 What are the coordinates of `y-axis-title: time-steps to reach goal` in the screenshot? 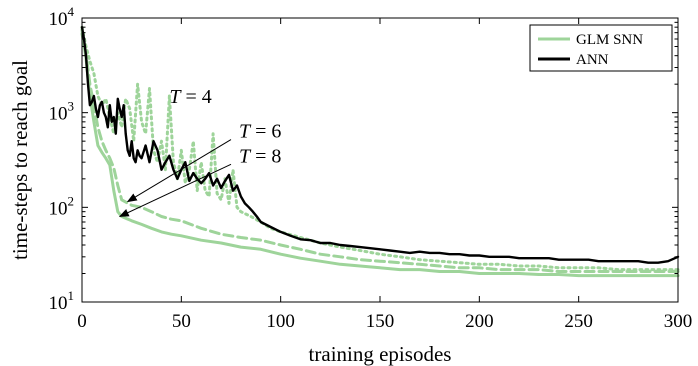 It's located at (20, 160).